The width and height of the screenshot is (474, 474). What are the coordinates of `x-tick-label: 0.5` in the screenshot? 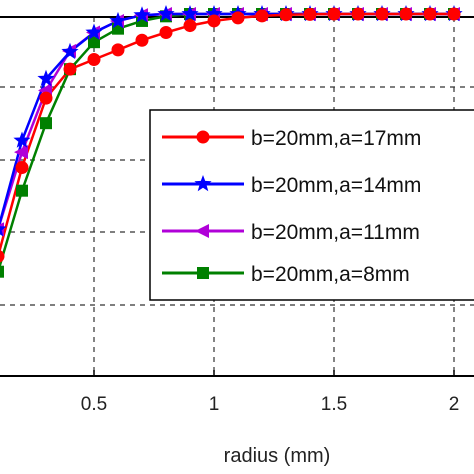 It's located at (94, 404).